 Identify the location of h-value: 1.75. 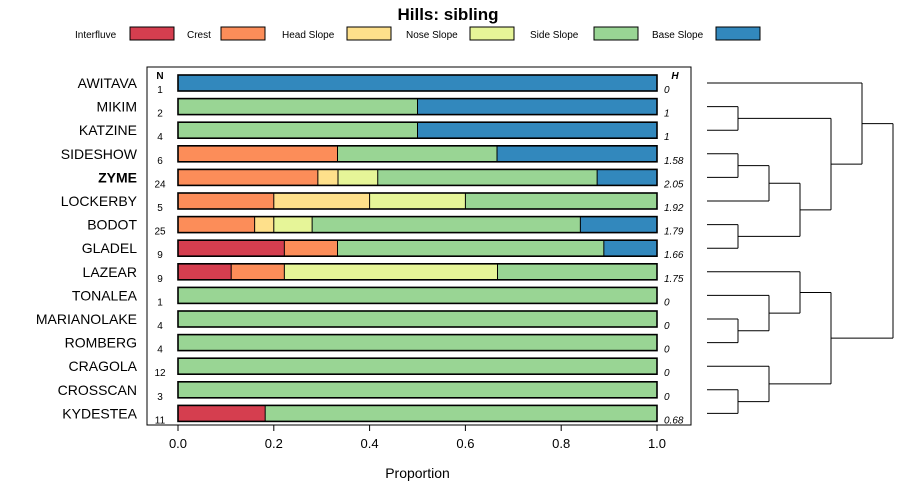
(674, 279).